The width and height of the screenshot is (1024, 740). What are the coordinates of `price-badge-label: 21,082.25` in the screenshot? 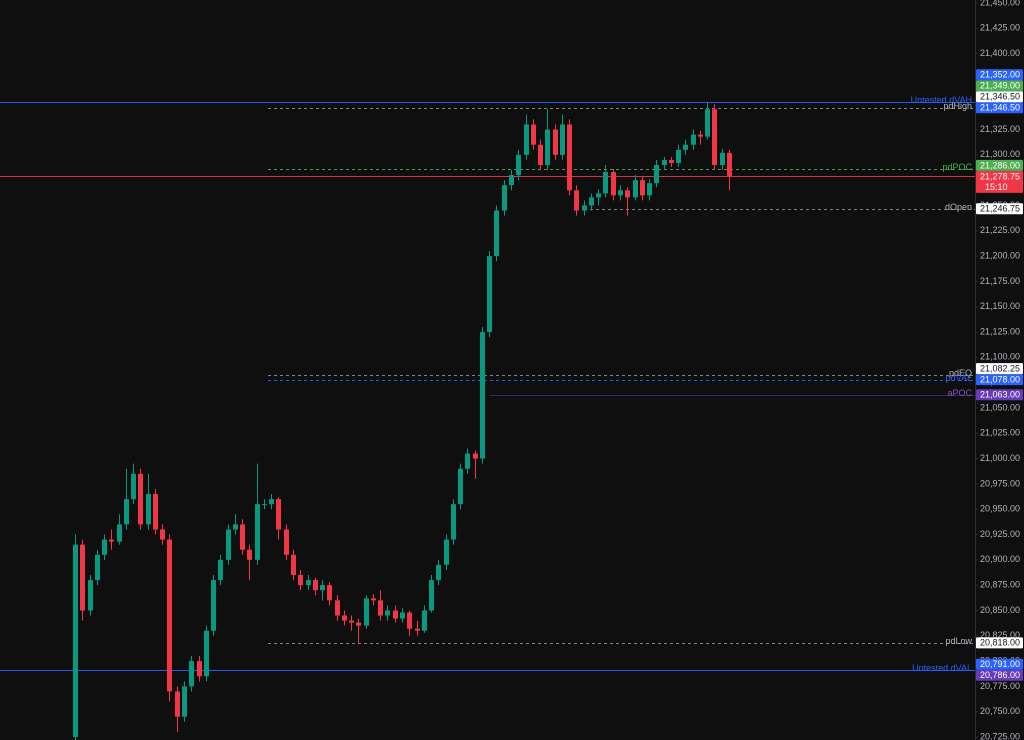 It's located at (1000, 368).